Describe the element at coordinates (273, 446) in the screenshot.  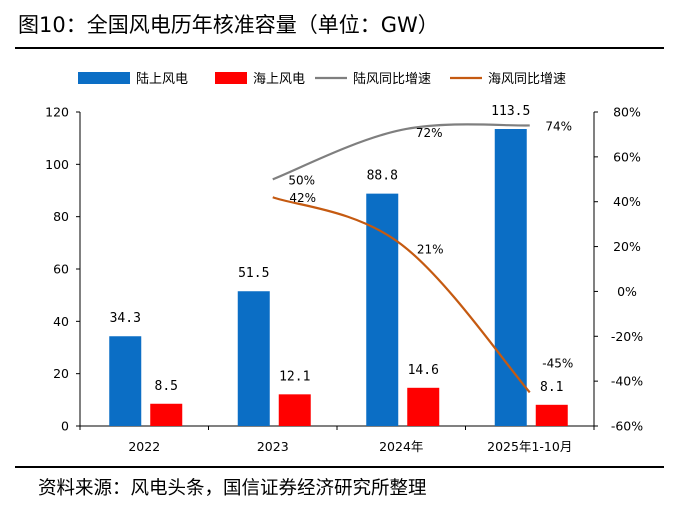
I see `x-tick-label: 2023` at that location.